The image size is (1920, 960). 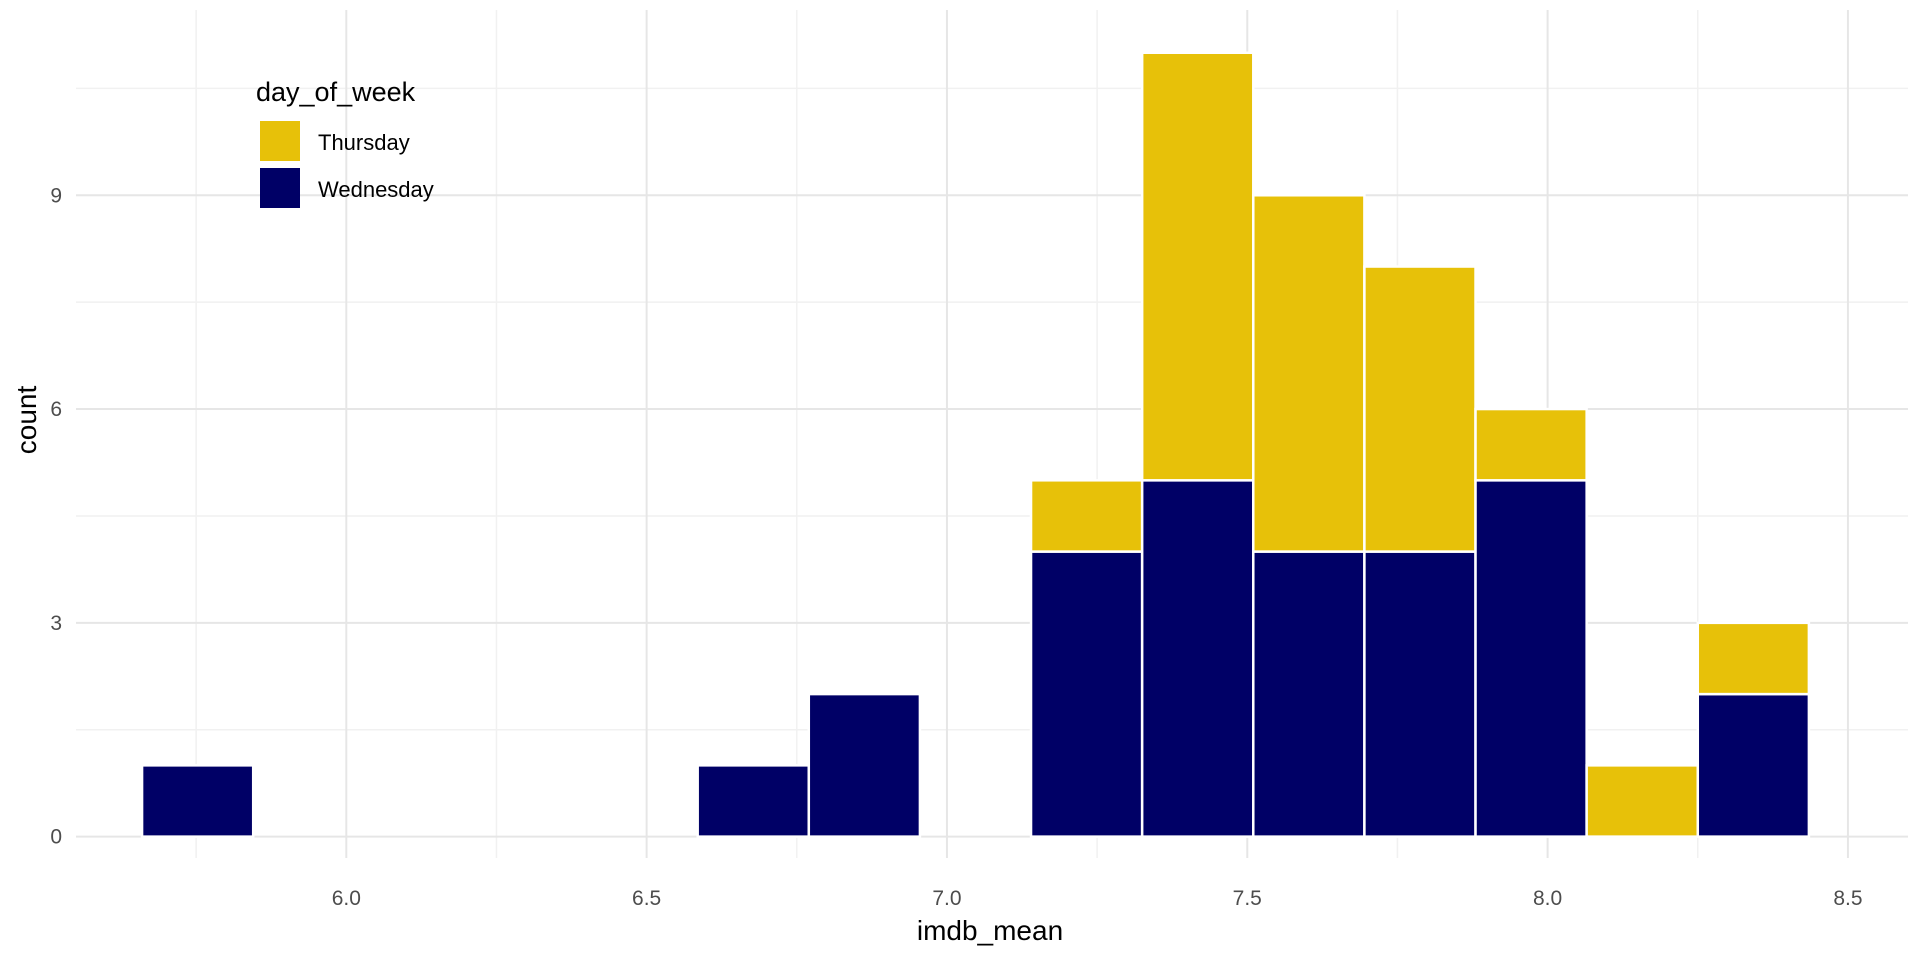 What do you see at coordinates (336, 92) in the screenshot?
I see `legend-title: day_of_week` at bounding box center [336, 92].